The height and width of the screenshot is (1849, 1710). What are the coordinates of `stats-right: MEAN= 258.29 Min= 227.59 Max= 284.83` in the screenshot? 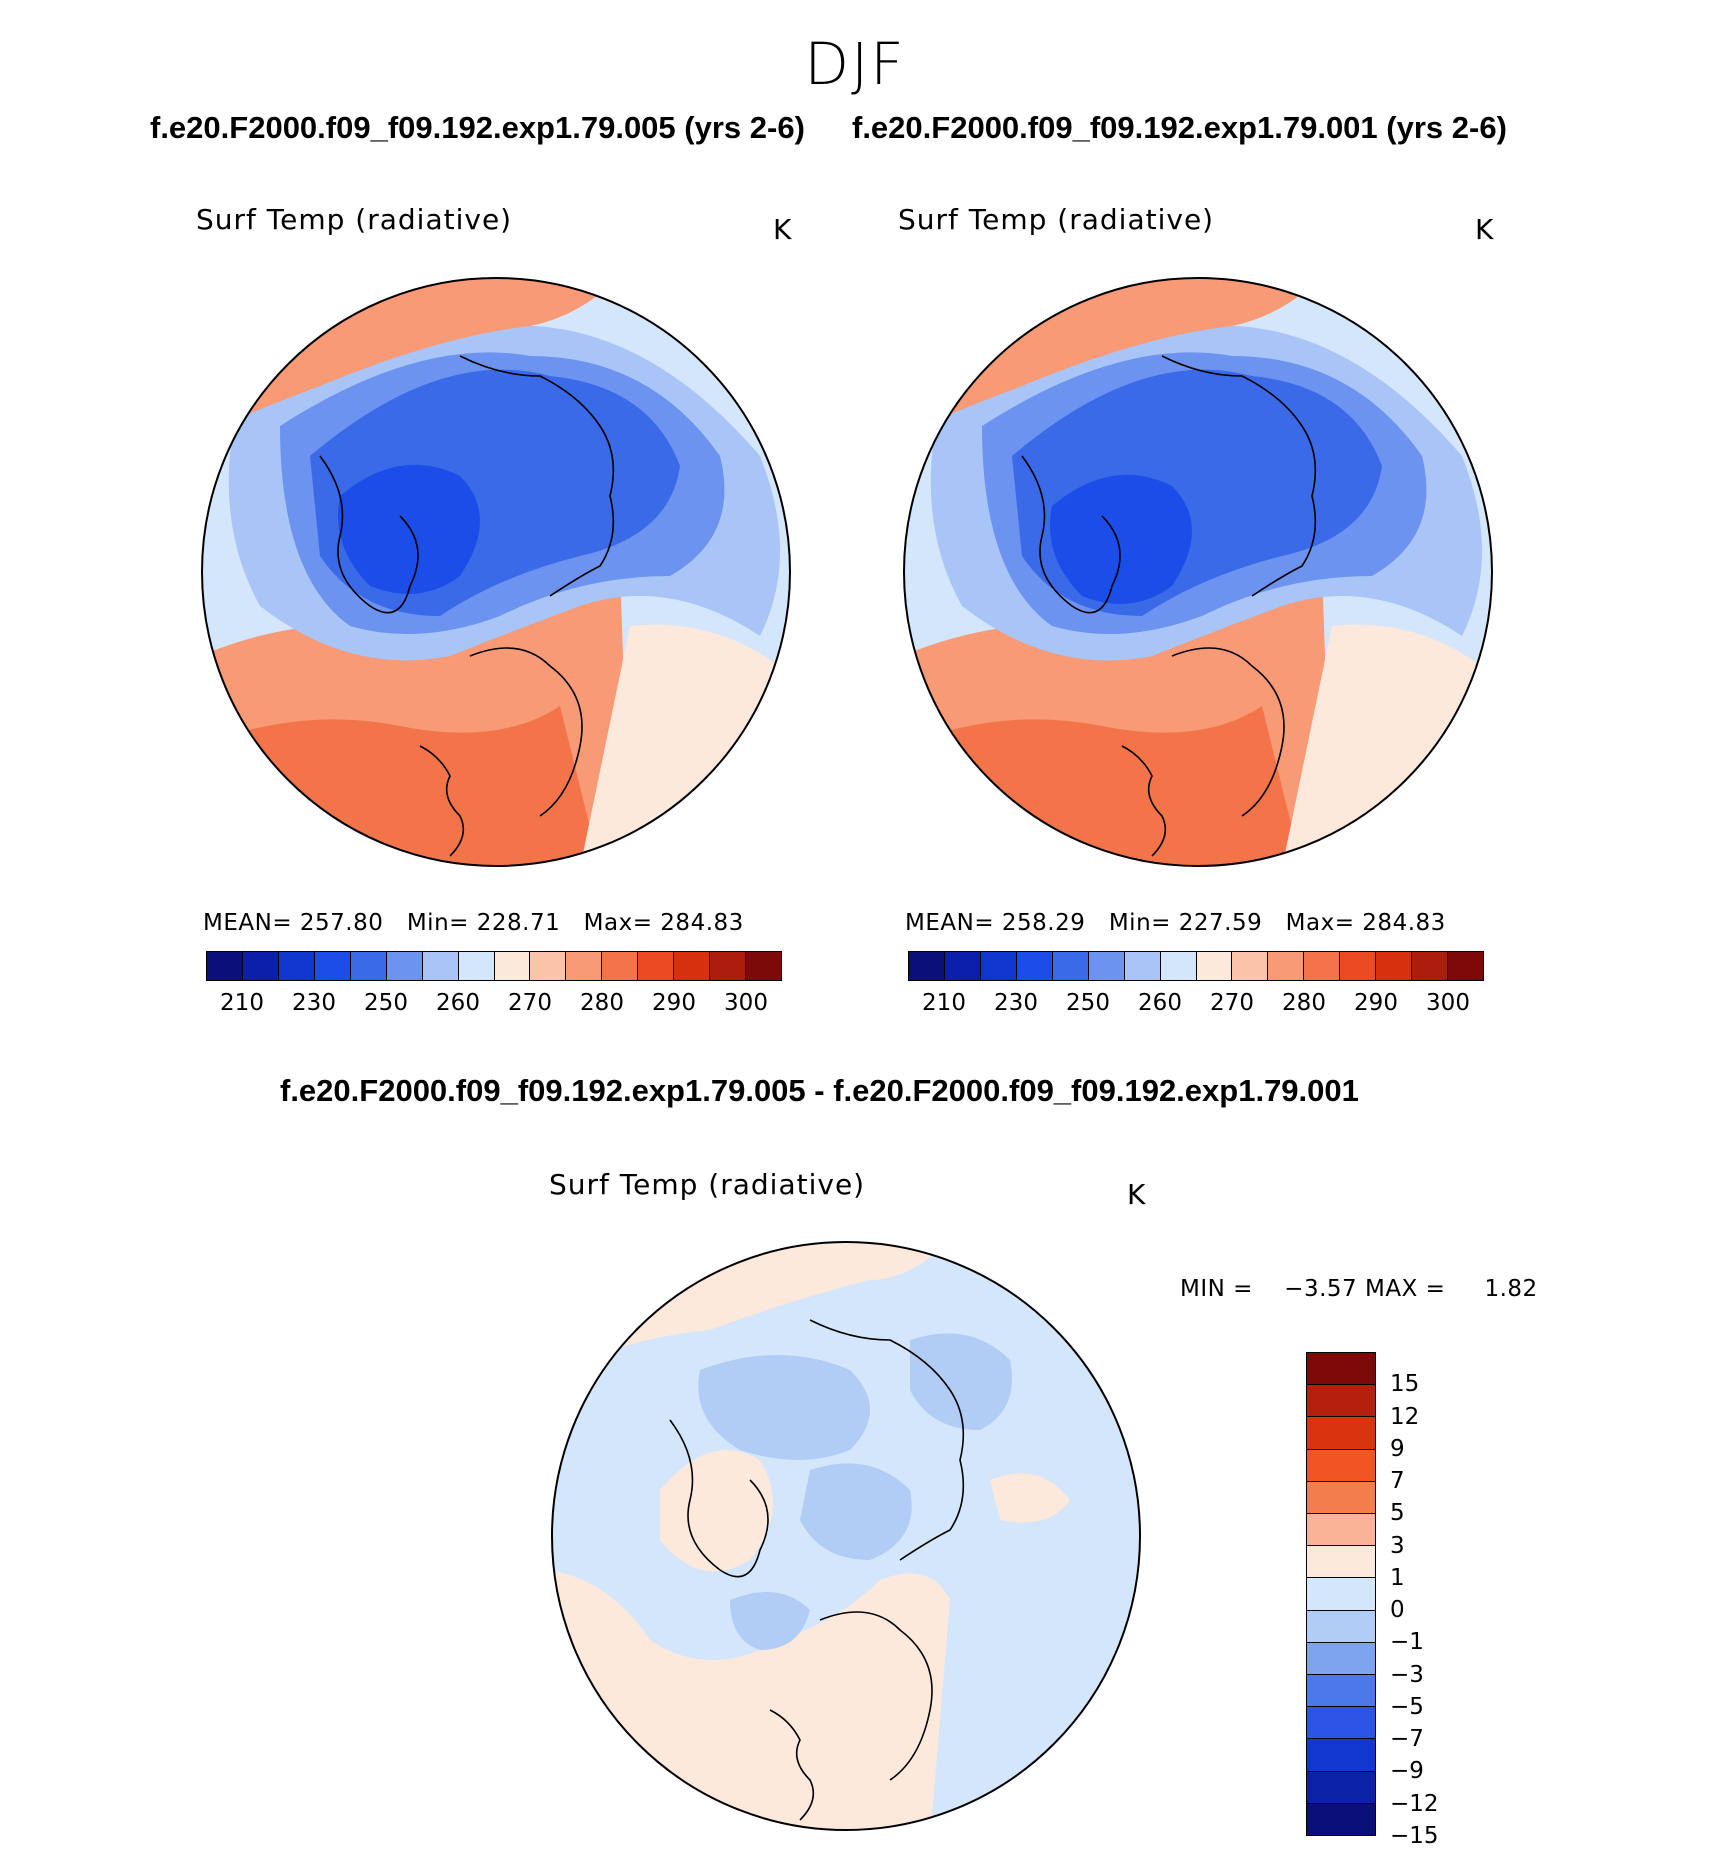 It's located at (1175, 923).